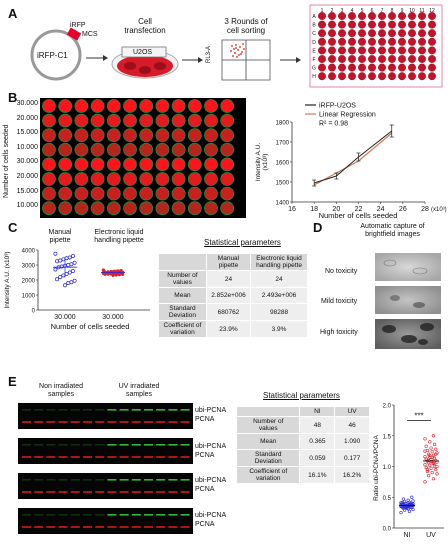 This screenshot has height=550, width=448. I want to click on brightfield-mild-toxicity, so click(408, 300).